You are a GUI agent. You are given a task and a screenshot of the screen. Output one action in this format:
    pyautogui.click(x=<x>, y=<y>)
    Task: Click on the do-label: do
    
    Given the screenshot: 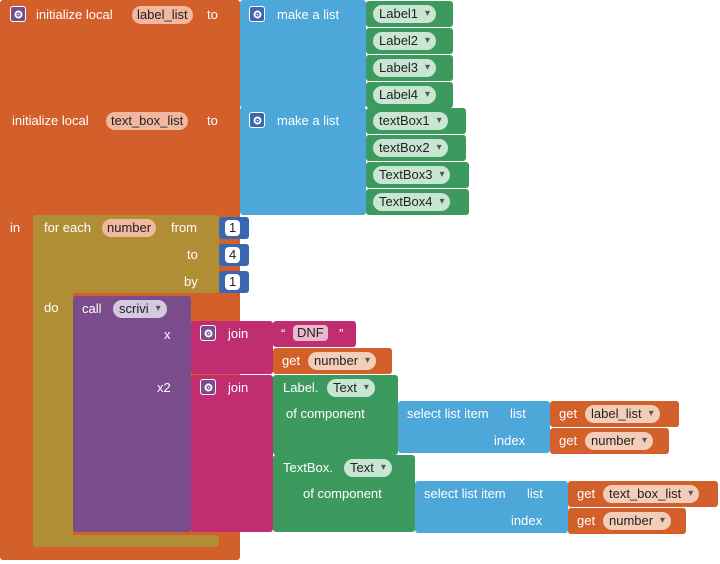 What is the action you would take?
    pyautogui.click(x=51, y=307)
    